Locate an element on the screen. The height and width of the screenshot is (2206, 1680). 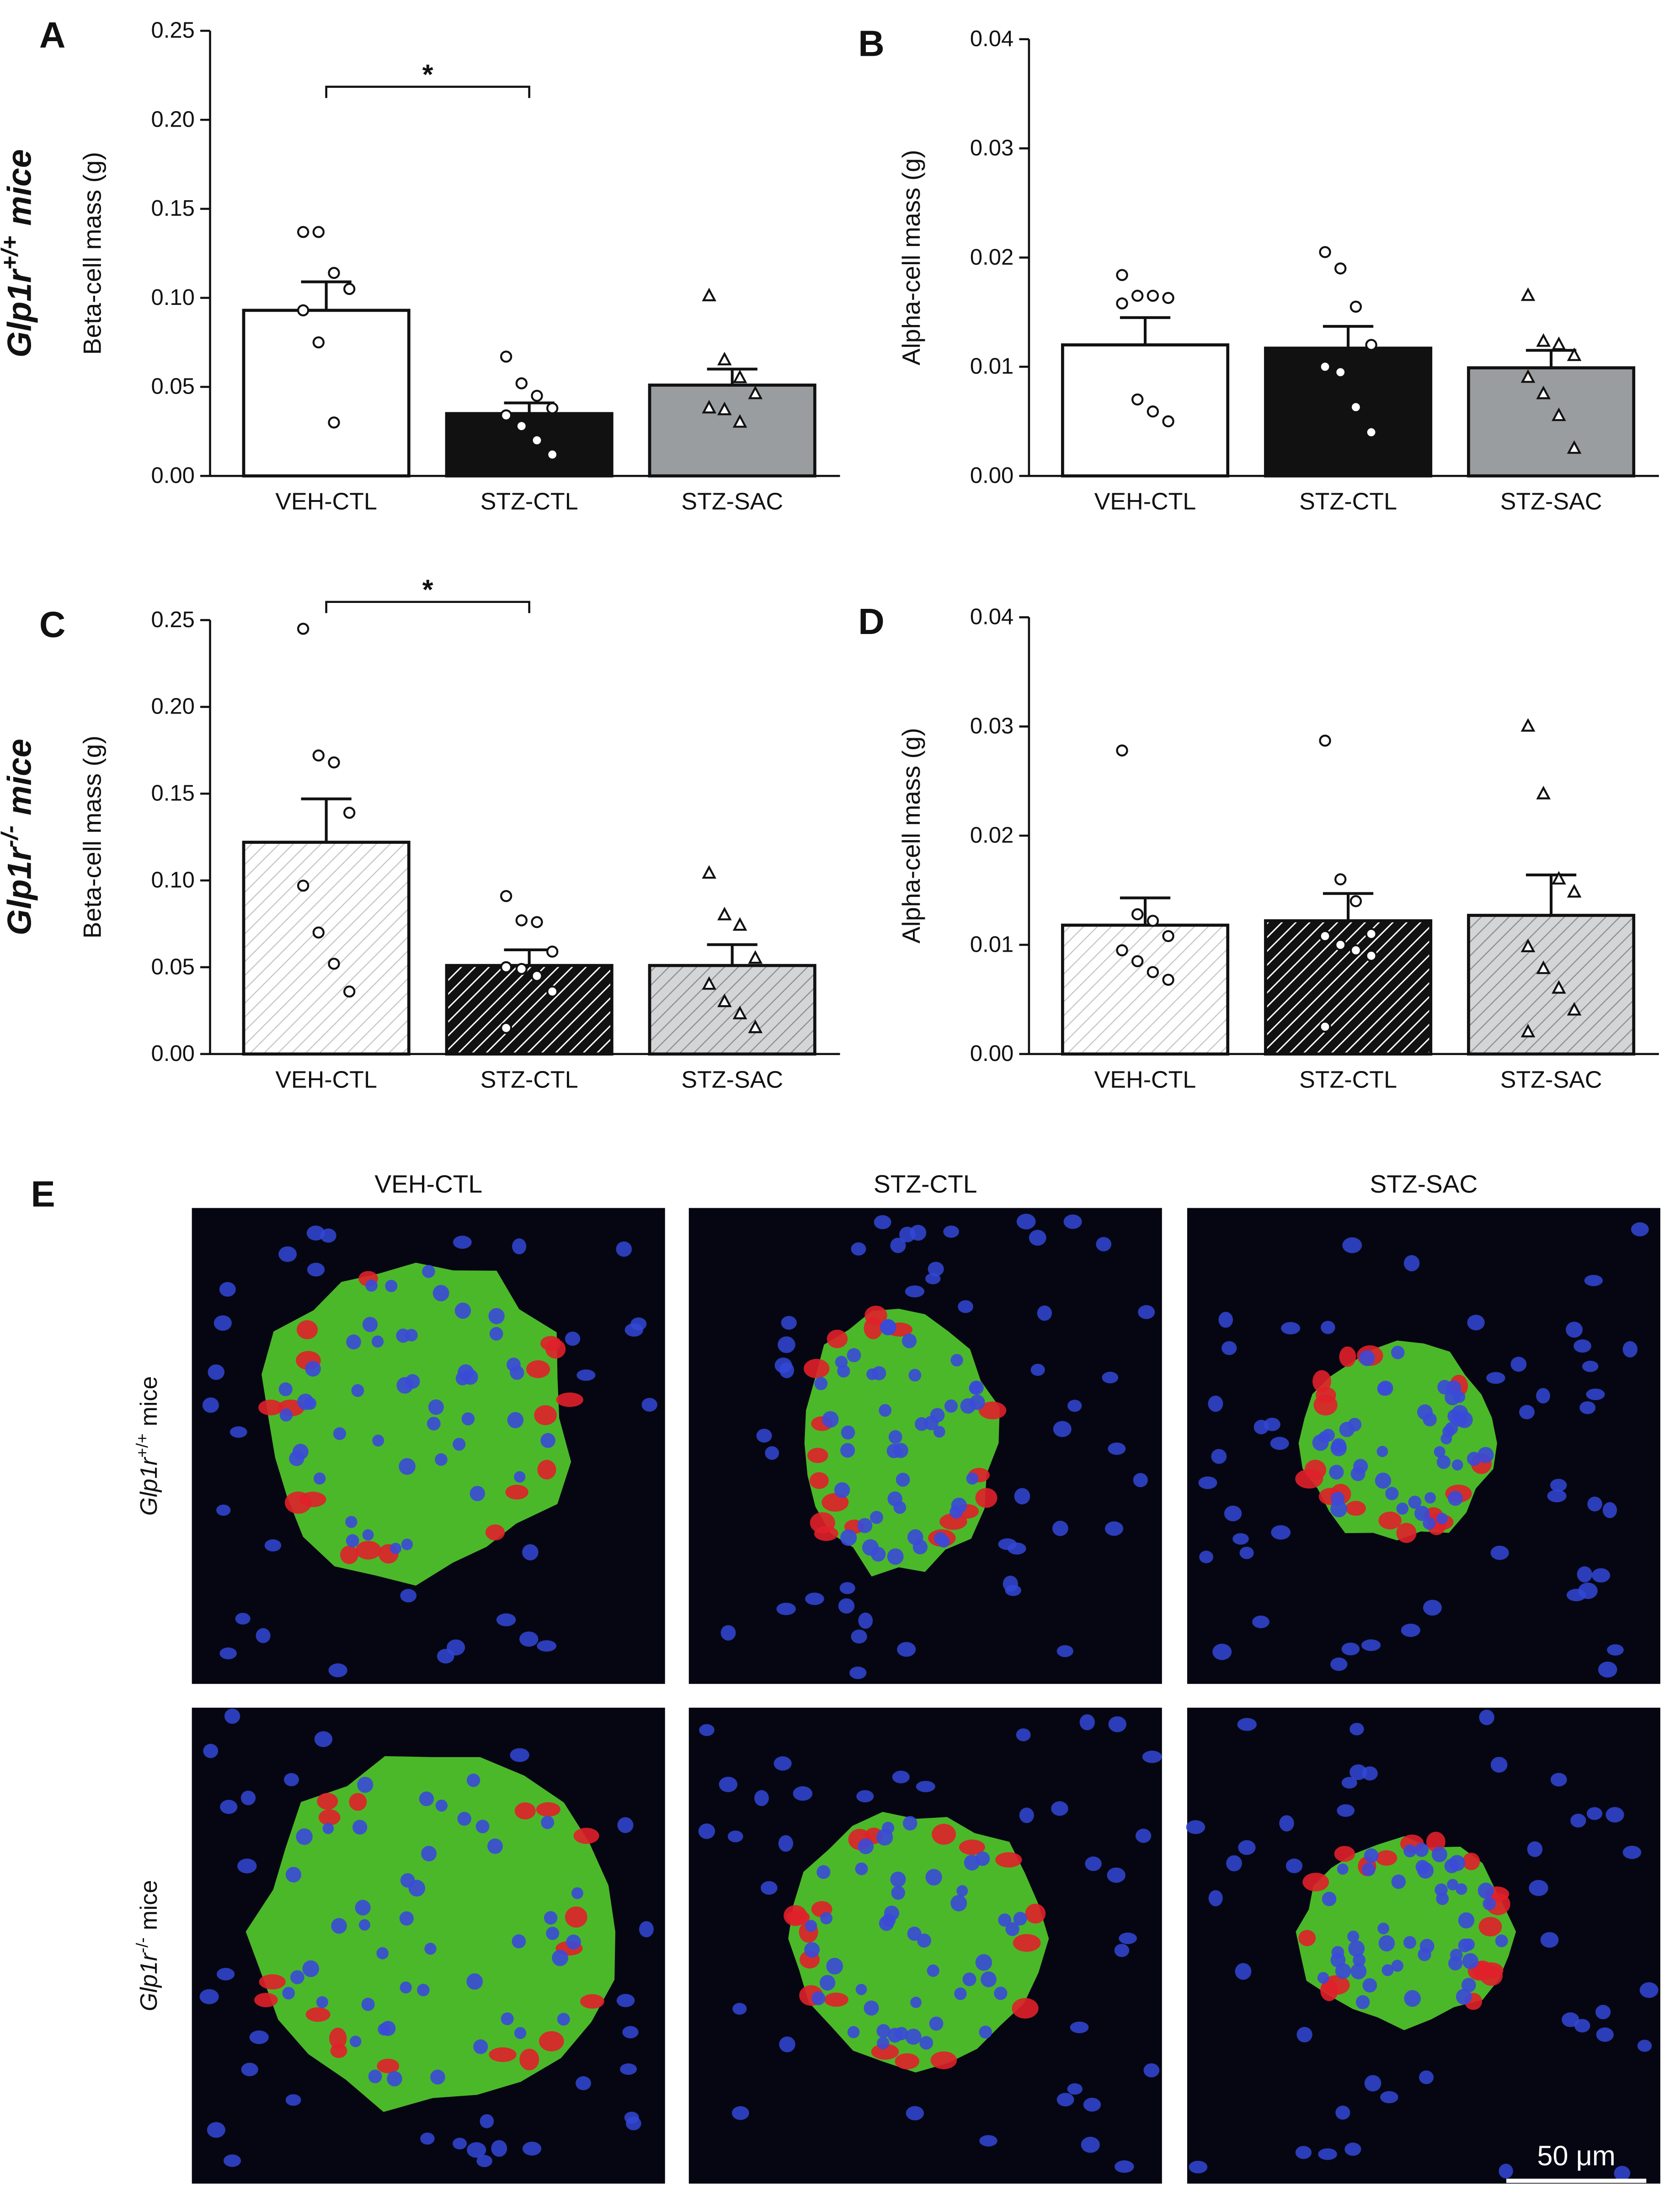
x-tick-label: STZ-SAC is located at coordinates (732, 1079).